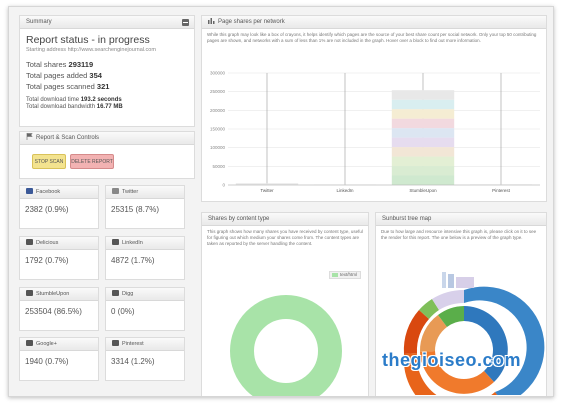 This screenshot has width=562, height=403. Describe the element at coordinates (407, 219) in the screenshot. I see `sunburst-header-label: Sunburst tree map` at that location.